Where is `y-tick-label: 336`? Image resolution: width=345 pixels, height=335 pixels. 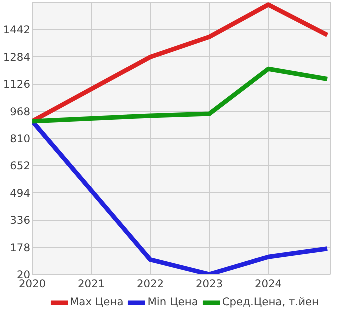 y-tick-label: 336 is located at coordinates (20, 221).